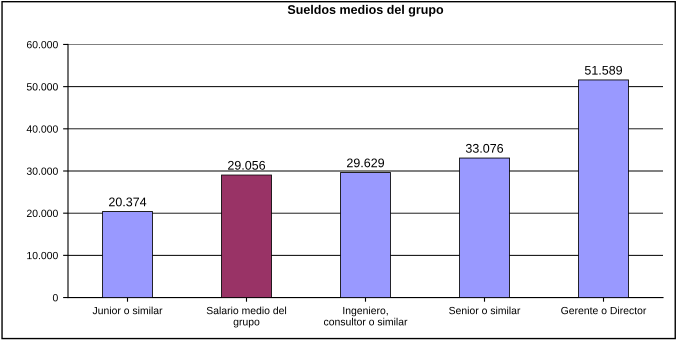 The width and height of the screenshot is (680, 342). Describe the element at coordinates (42, 44) in the screenshot. I see `y-tick-label: 60.000` at that location.